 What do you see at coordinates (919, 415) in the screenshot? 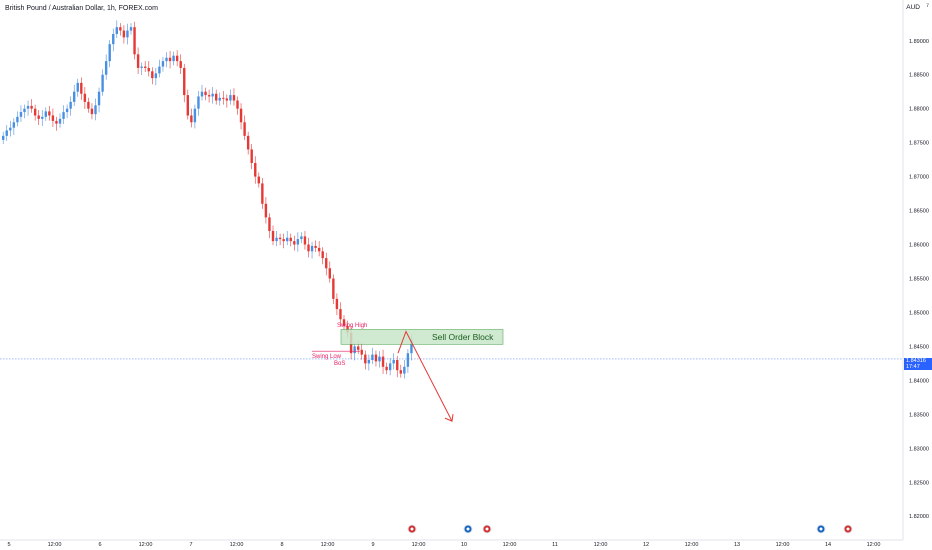
I see `y-tick-label: 1.83500` at bounding box center [919, 415].